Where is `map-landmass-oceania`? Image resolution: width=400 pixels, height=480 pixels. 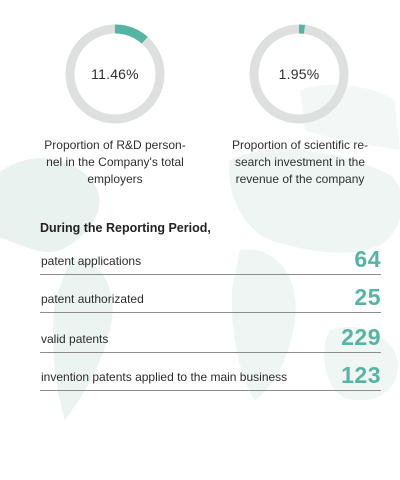 map-landmass-oceania is located at coordinates (361, 363).